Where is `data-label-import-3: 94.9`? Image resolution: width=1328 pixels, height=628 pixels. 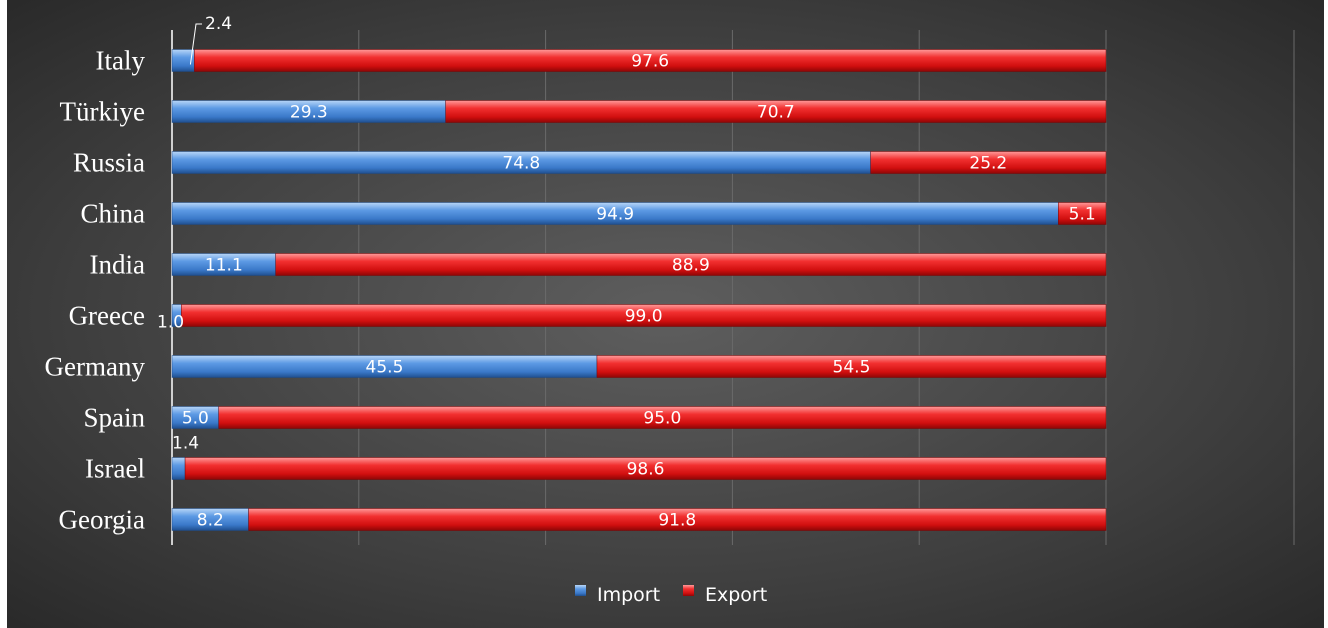 data-label-import-3: 94.9 is located at coordinates (615, 215).